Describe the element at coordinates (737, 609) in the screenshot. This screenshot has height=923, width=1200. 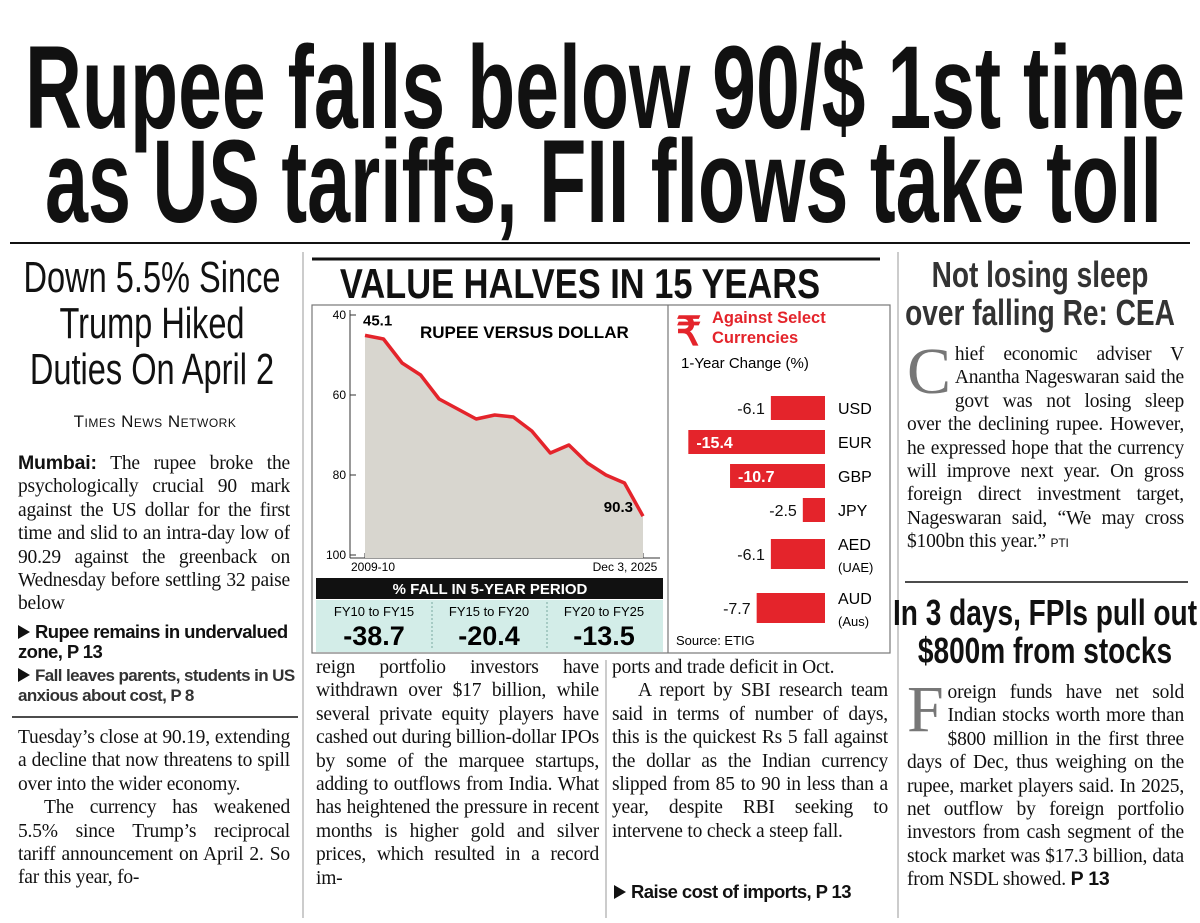
I see `data-label: -7.7` at that location.